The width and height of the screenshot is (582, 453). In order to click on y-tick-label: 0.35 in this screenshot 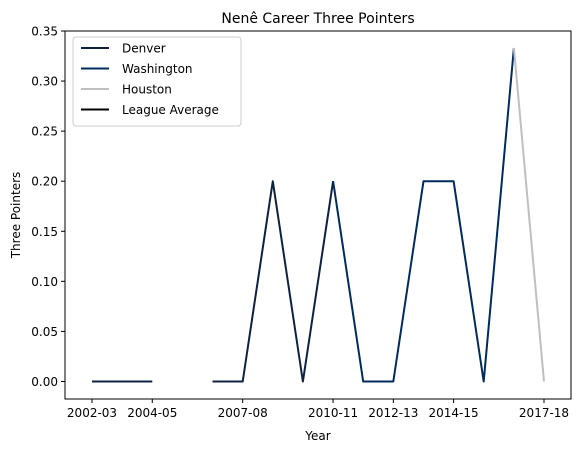, I will do `click(44, 32)`.